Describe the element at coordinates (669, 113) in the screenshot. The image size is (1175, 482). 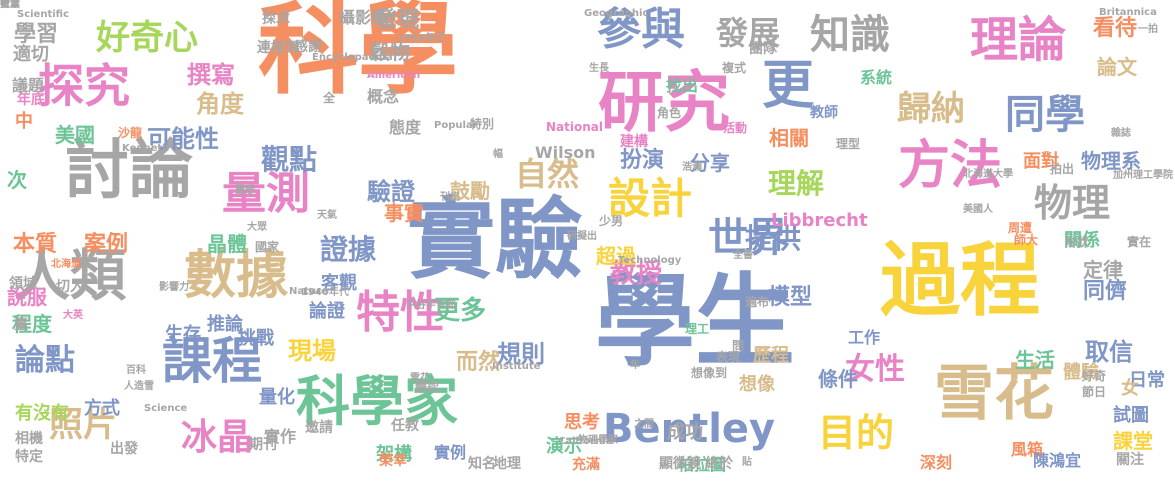
I see `word-item: 角色` at that location.